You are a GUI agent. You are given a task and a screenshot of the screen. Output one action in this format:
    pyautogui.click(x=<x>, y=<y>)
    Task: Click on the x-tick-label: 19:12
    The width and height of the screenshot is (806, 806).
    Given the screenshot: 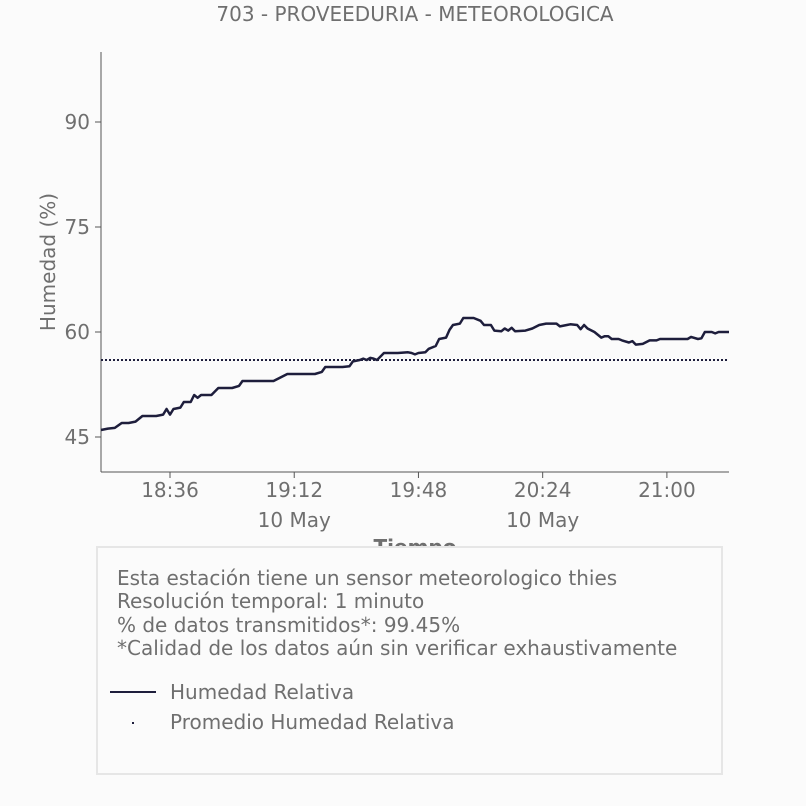 What is the action you would take?
    pyautogui.click(x=294, y=490)
    